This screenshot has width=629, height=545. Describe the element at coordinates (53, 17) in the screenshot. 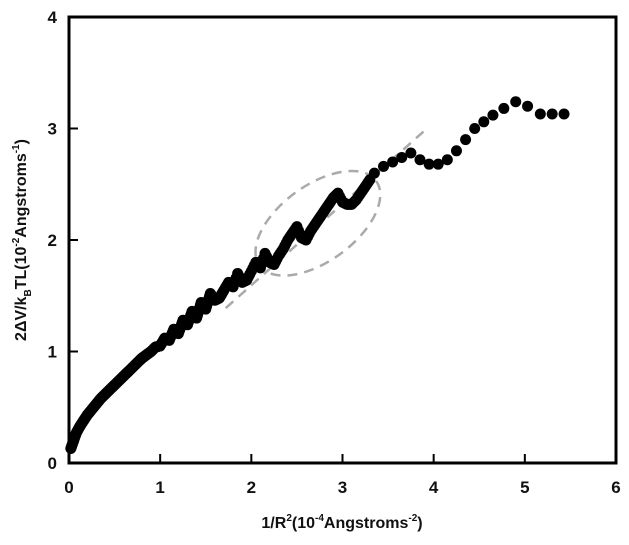

I see `y-tick-label: 4` at that location.